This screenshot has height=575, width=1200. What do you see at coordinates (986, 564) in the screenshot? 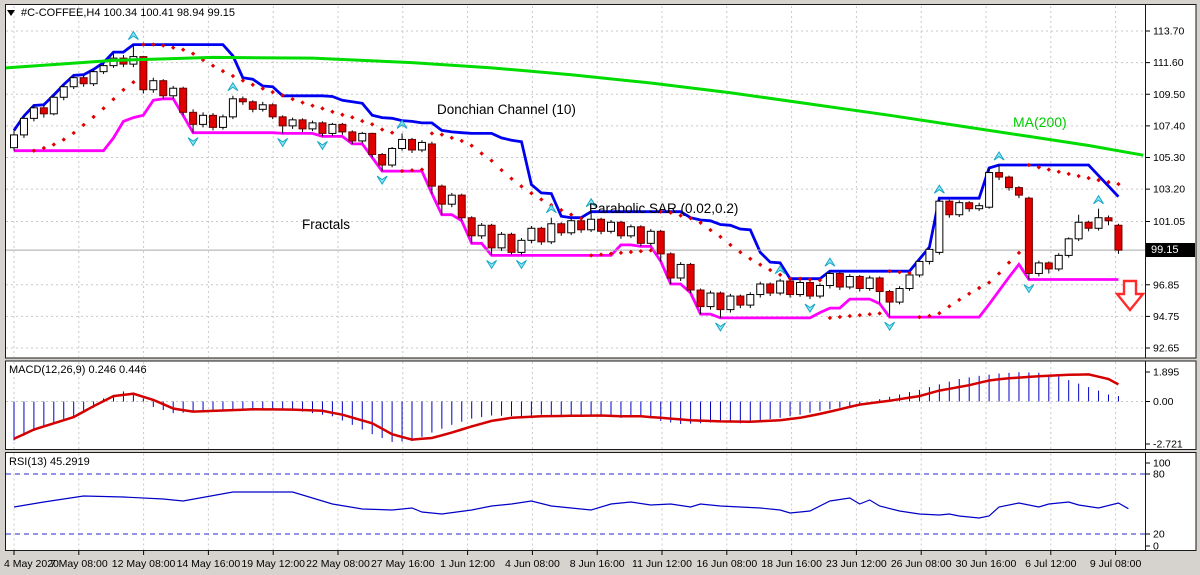
I see `axis-tick-label: 30 Jun 16:00` at bounding box center [986, 564].